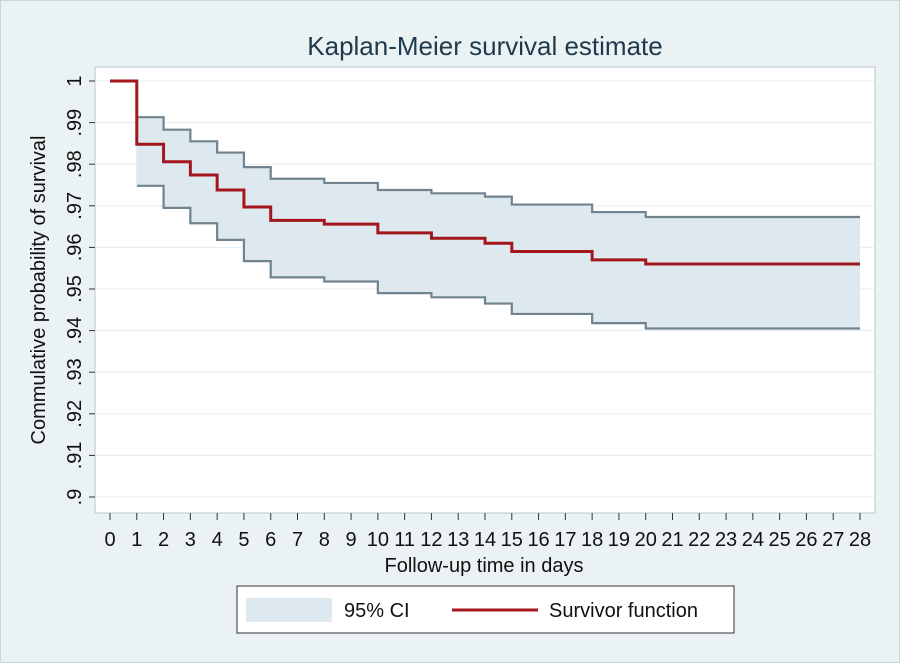 The width and height of the screenshot is (900, 663). Describe the element at coordinates (190, 540) in the screenshot. I see `x-tick-label: 3` at that location.